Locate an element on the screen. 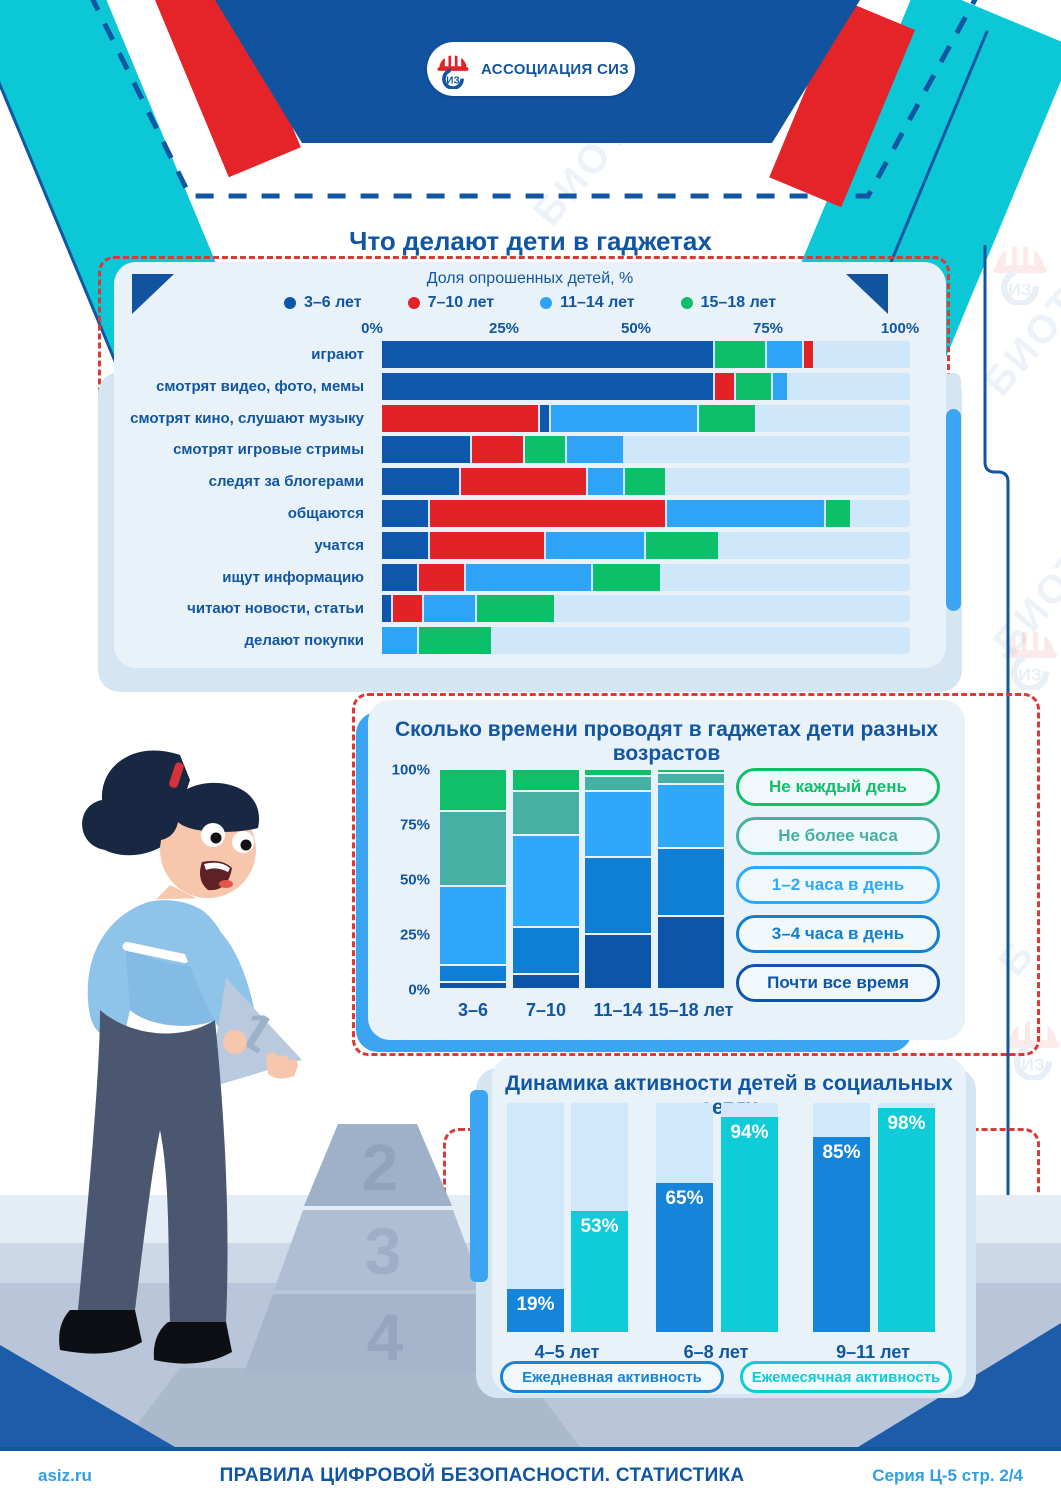 The width and height of the screenshot is (1061, 1500). chart3-legend-pill: Ежедневная активность is located at coordinates (612, 1377).